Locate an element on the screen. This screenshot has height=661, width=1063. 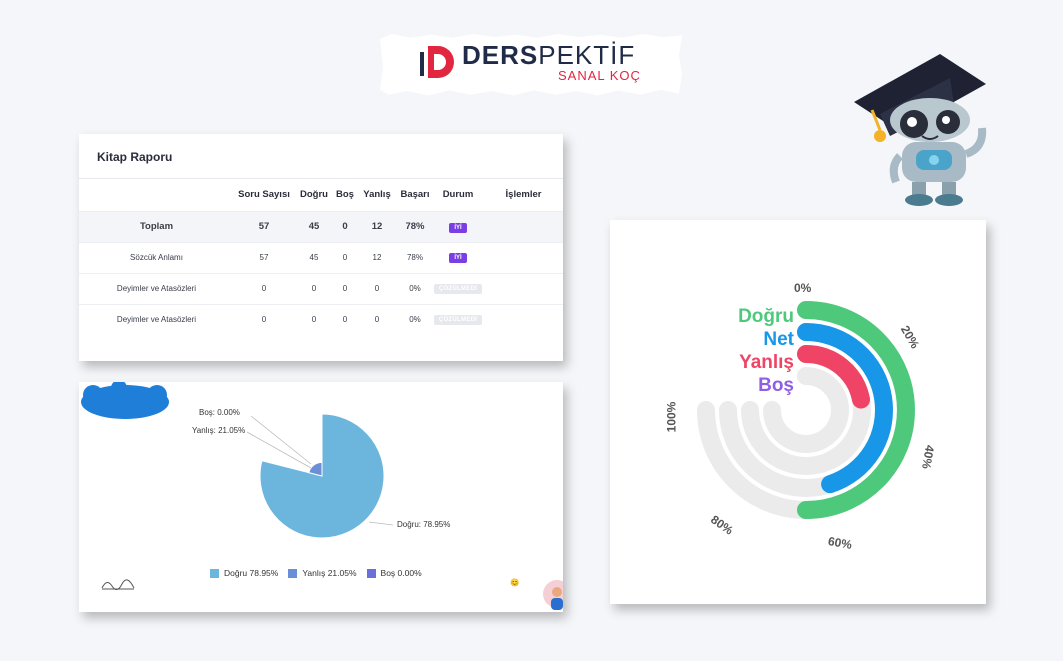
legend-item: Boş 0.00% is located at coordinates (394, 573).